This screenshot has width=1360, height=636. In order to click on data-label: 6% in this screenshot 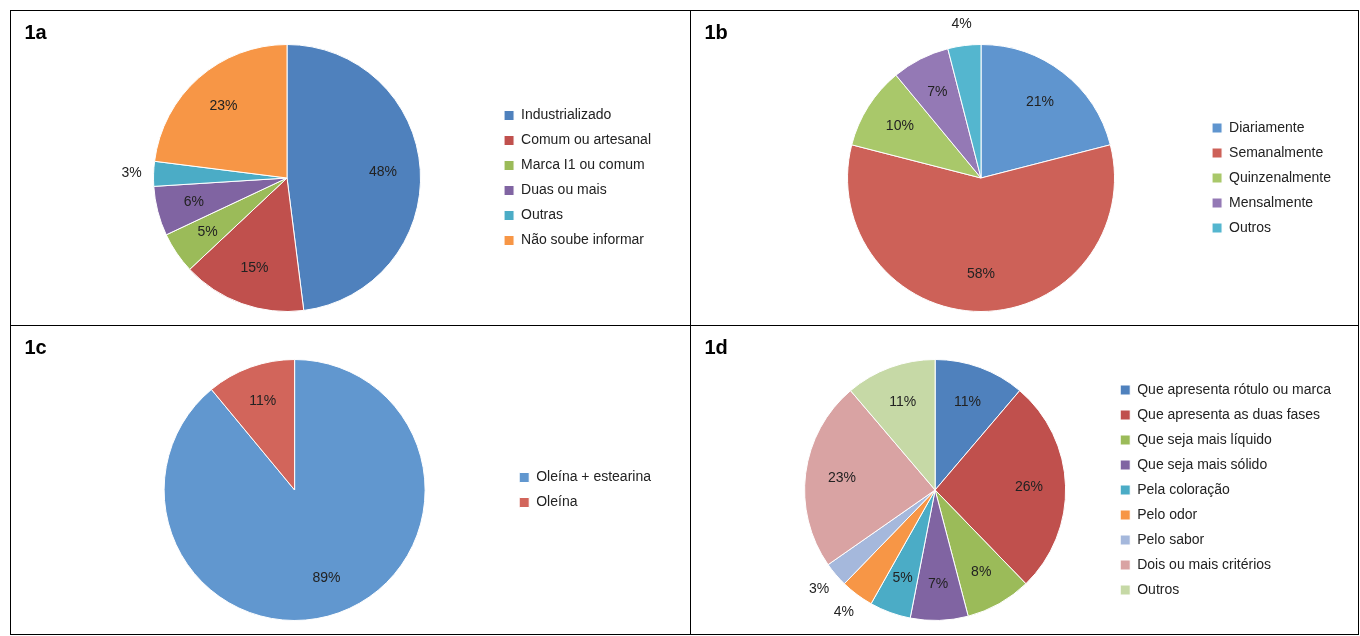, I will do `click(193, 200)`.